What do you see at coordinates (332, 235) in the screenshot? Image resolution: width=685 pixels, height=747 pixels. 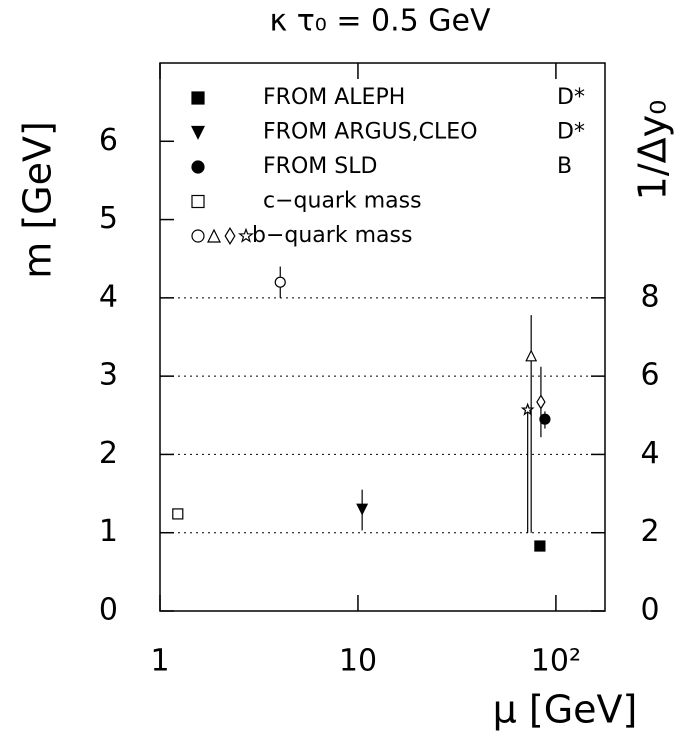 I see `legend-label: b−quark mass` at bounding box center [332, 235].